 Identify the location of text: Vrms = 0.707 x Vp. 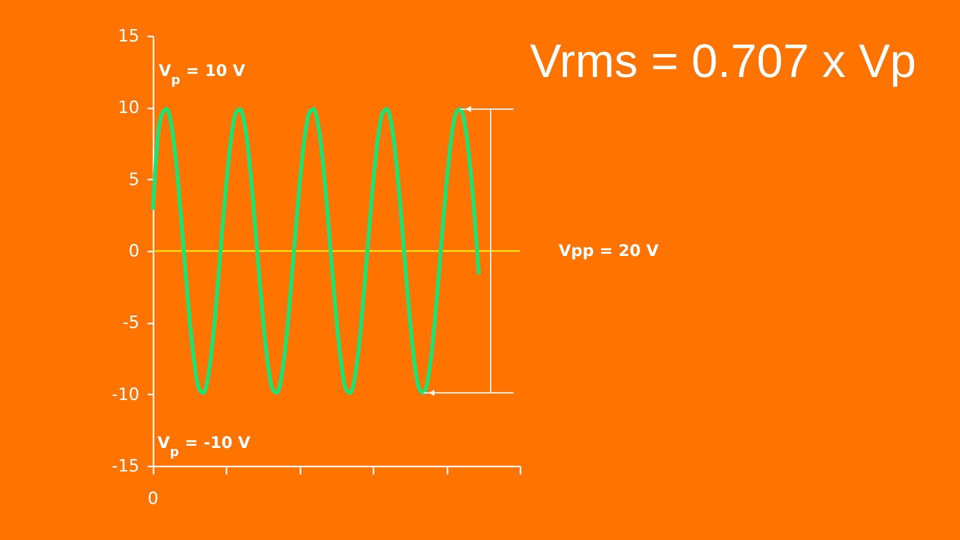
(723, 60).